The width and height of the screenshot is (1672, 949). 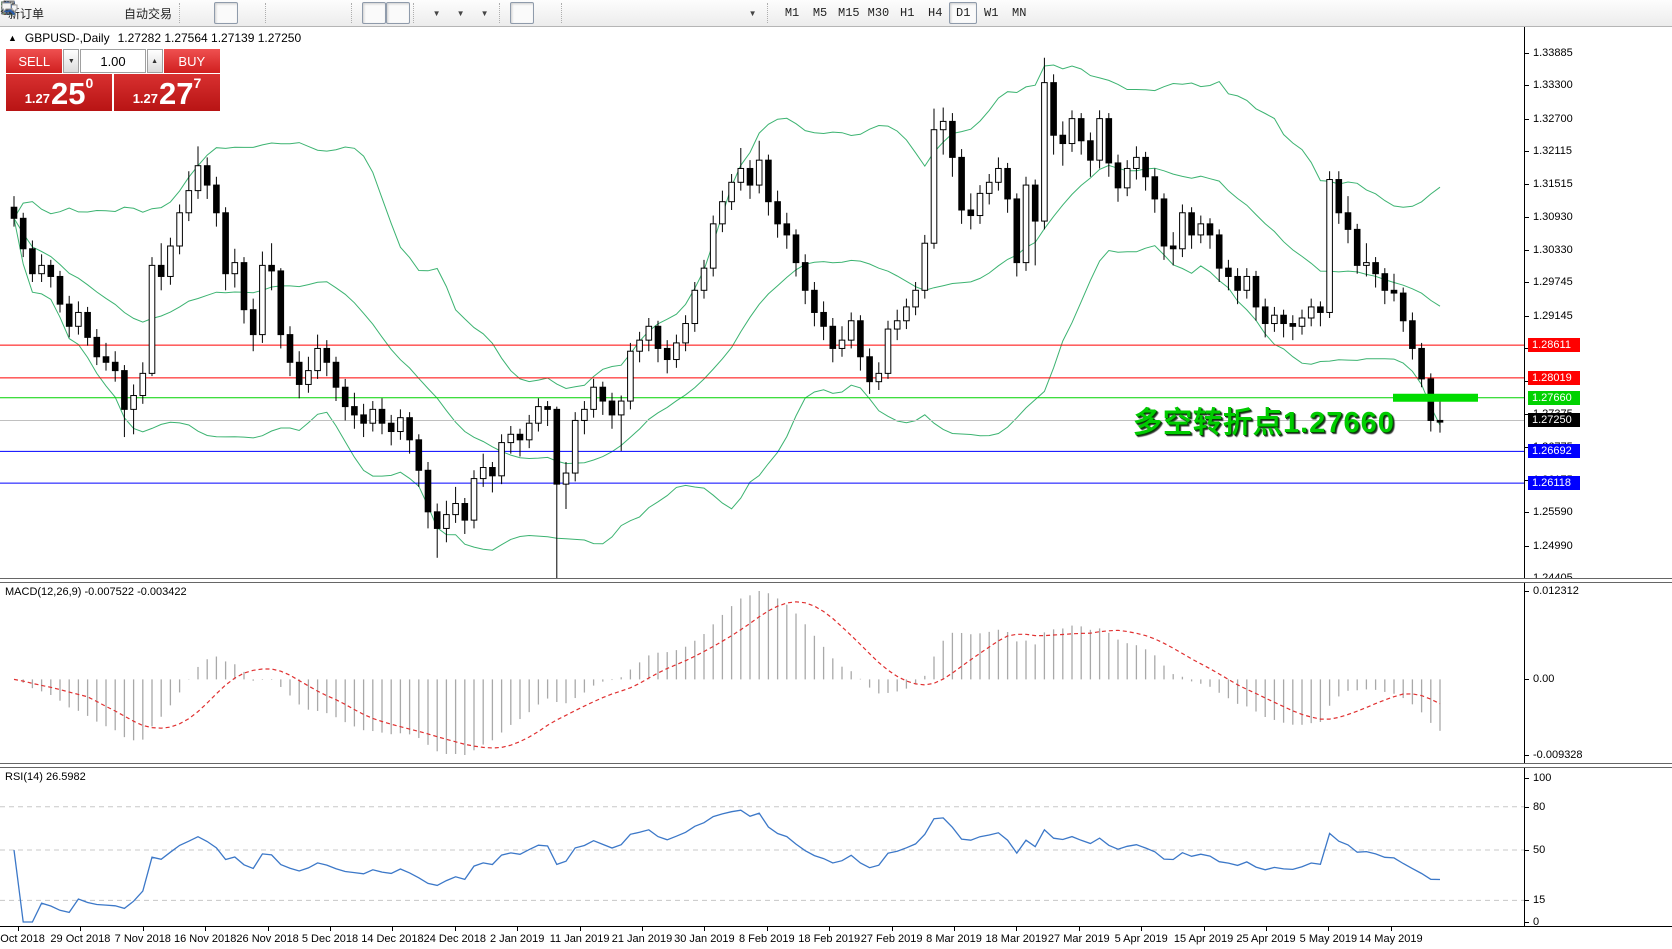 I want to click on chart-annotation-text: 多空转折点1.27660, so click(x=1264, y=423).